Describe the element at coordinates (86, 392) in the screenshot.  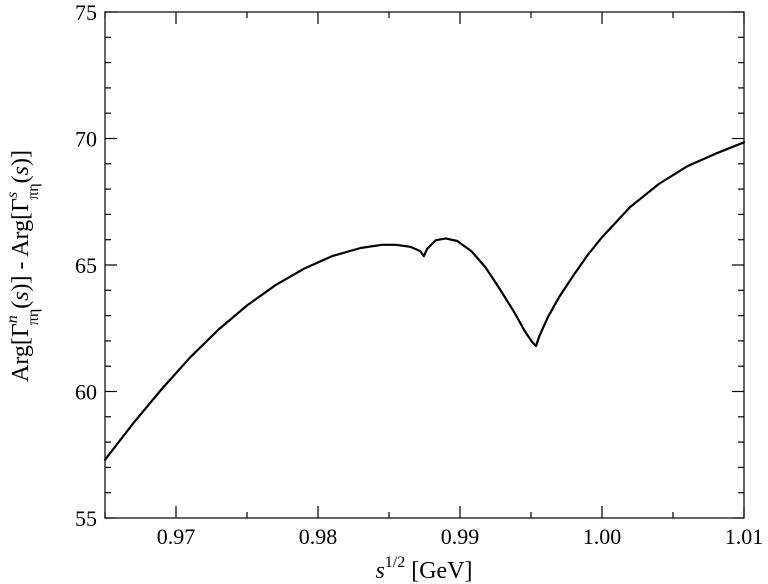
I see `y-tick-label: 60` at that location.